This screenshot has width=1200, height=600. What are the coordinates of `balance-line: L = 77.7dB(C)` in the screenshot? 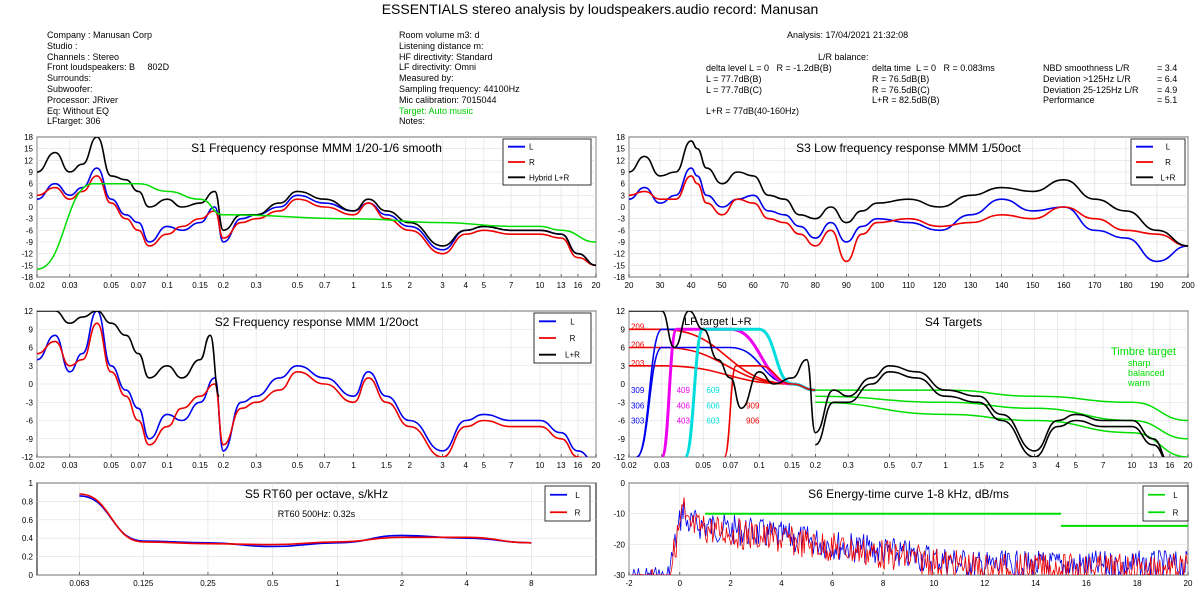 It's located at (734, 89).